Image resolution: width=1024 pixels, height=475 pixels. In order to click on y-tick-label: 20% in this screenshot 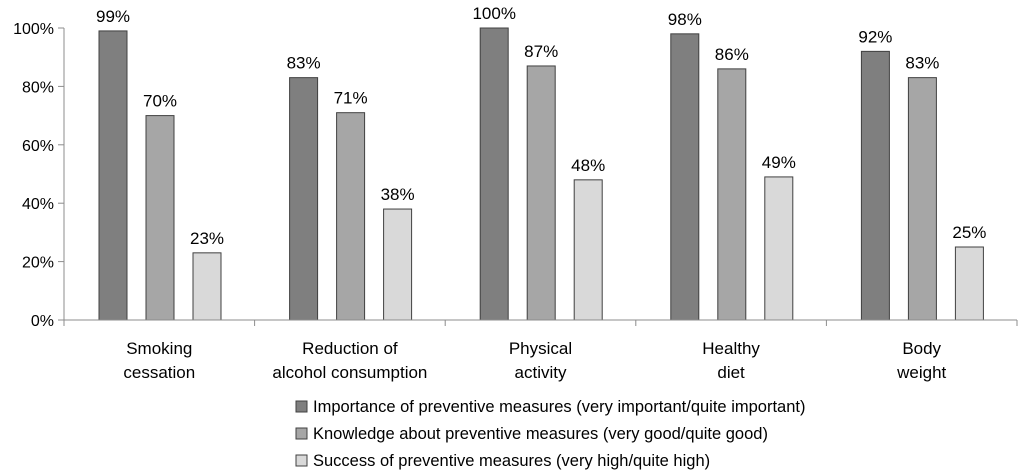, I will do `click(38, 263)`.